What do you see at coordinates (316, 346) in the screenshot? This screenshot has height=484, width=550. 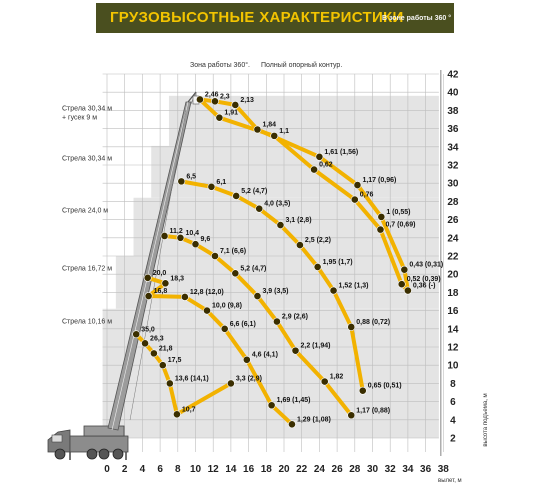 I see `data-label: 2,2 (1,94)` at bounding box center [316, 346].